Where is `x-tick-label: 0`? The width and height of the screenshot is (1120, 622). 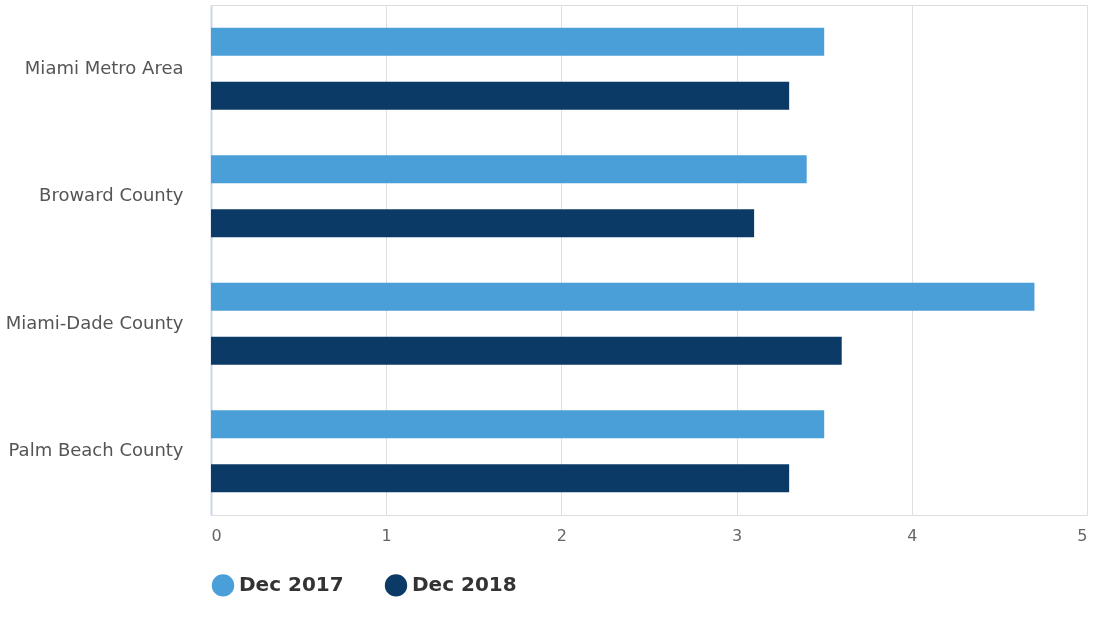 x-tick-label: 0 is located at coordinates (216, 535).